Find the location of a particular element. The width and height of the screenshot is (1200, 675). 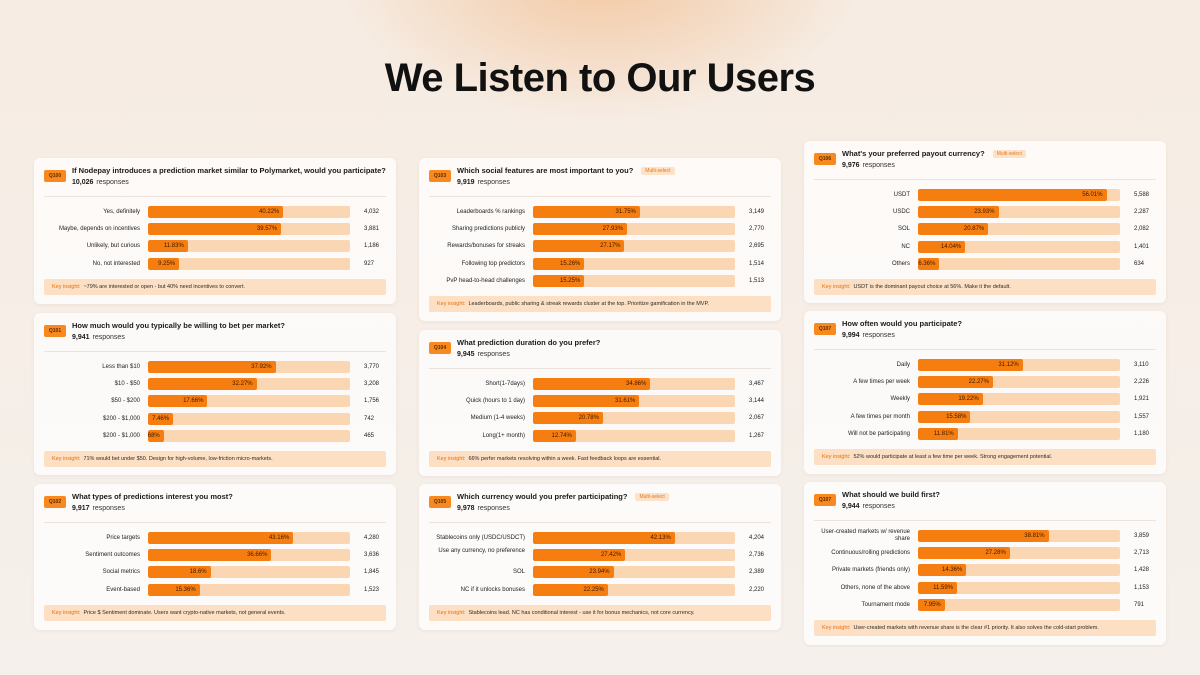

bar-fill: 6.36% is located at coordinates (929, 263).